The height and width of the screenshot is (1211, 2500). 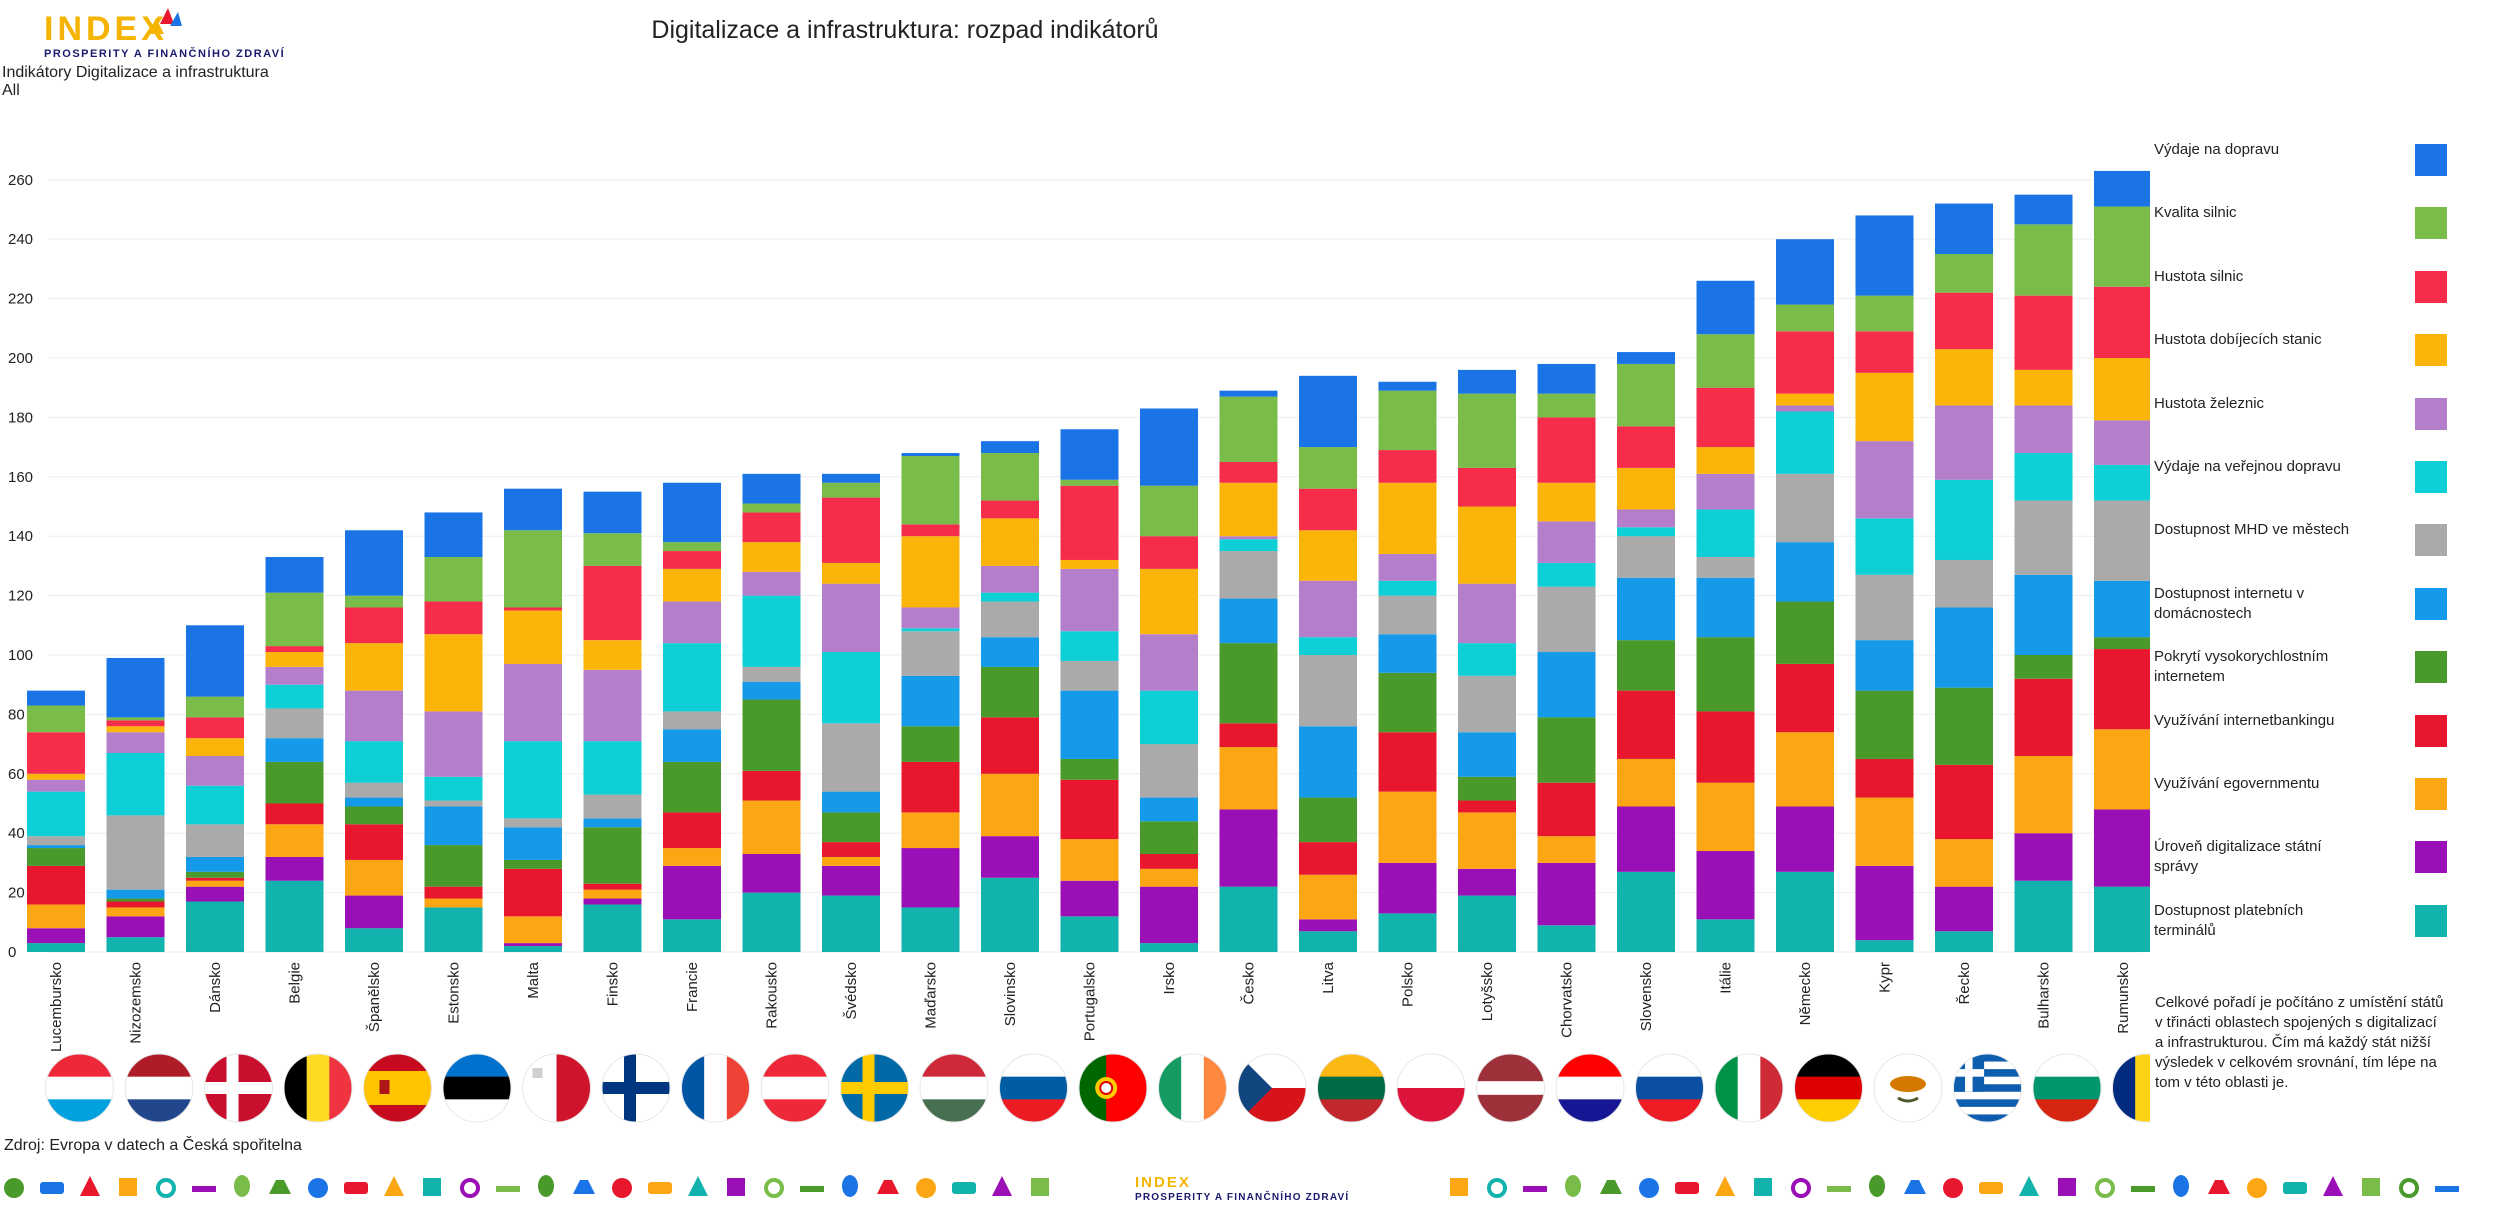 I want to click on x-tick-label: Portugalsko, so click(x=1090, y=1001).